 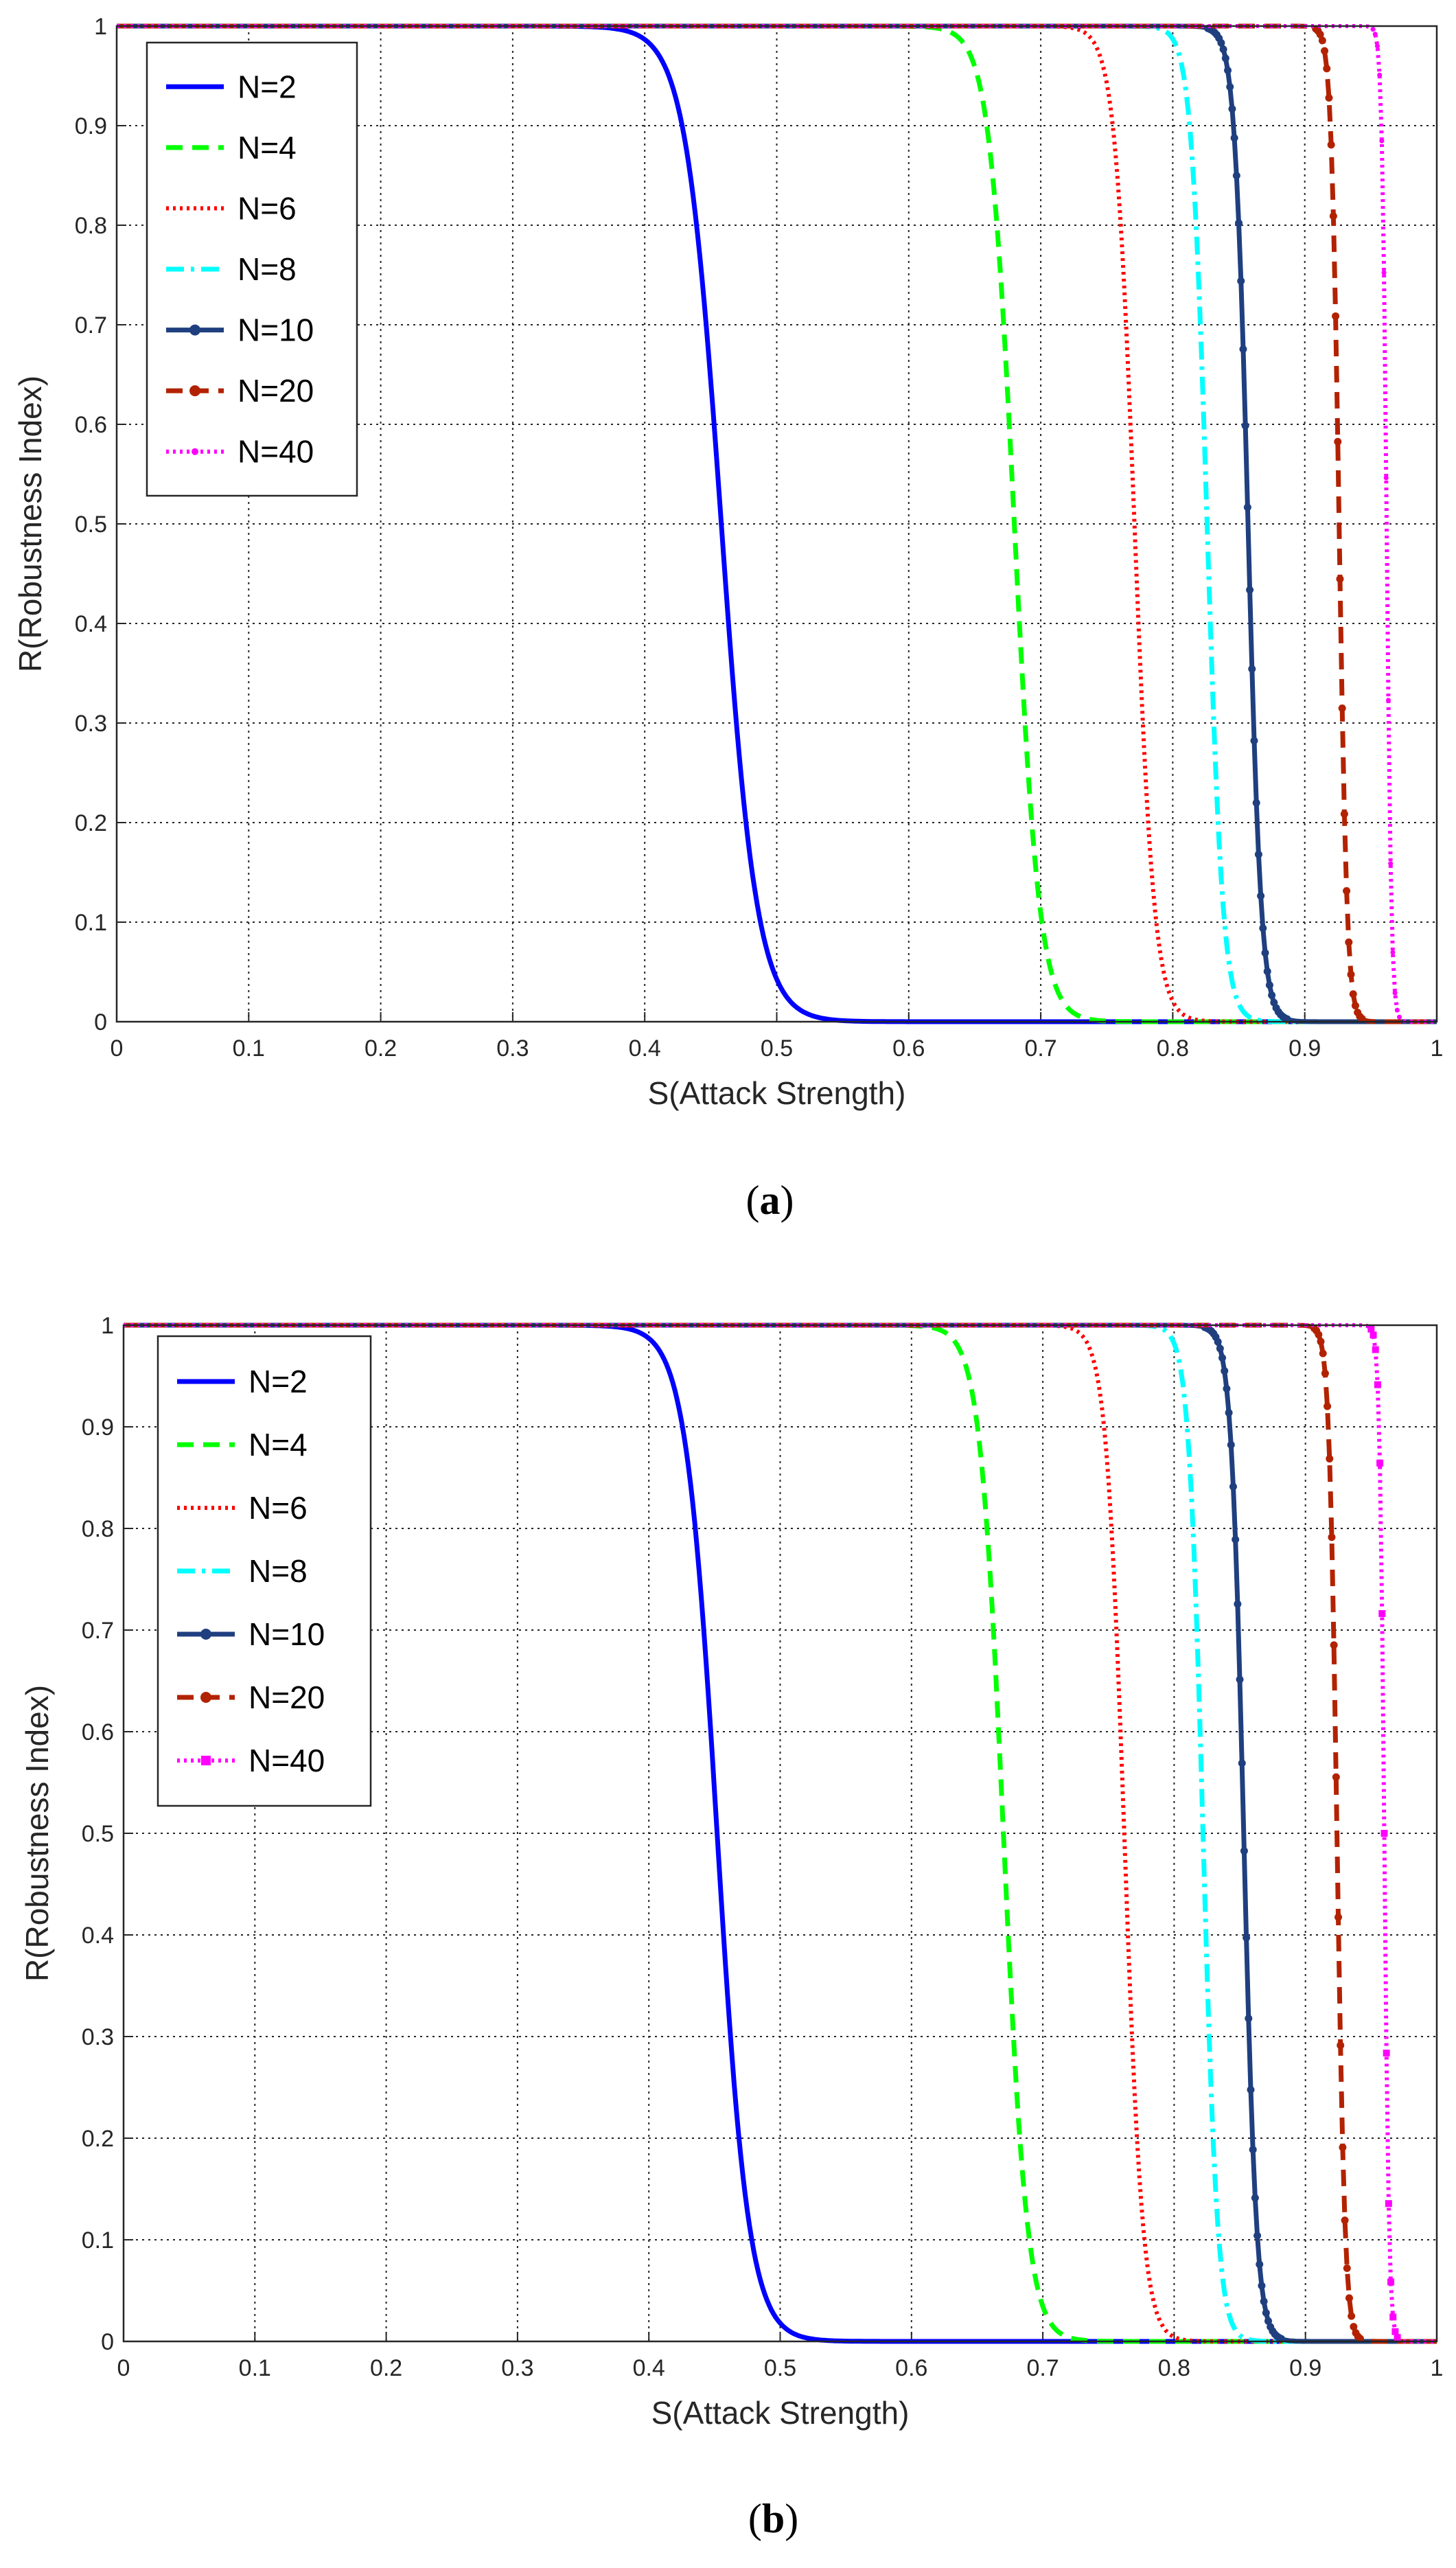 I want to click on x-tick-label: 0.5, so click(x=780, y=2368).